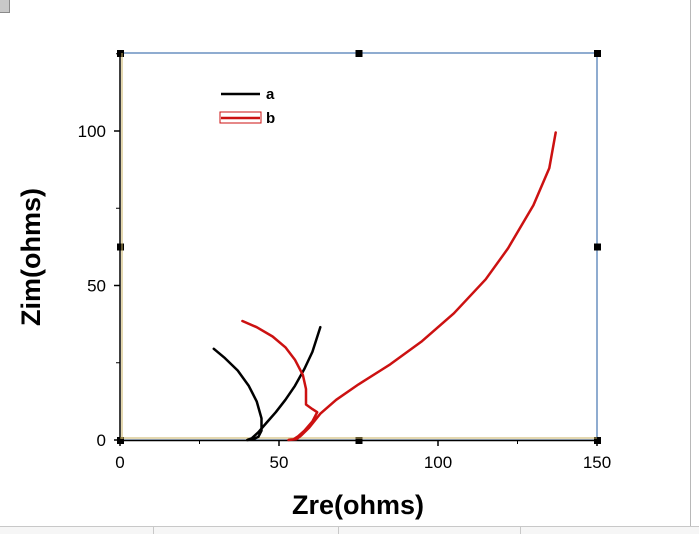 The width and height of the screenshot is (699, 534). Describe the element at coordinates (358, 505) in the screenshot. I see `x-axis-title: Zre(ohms)` at that location.